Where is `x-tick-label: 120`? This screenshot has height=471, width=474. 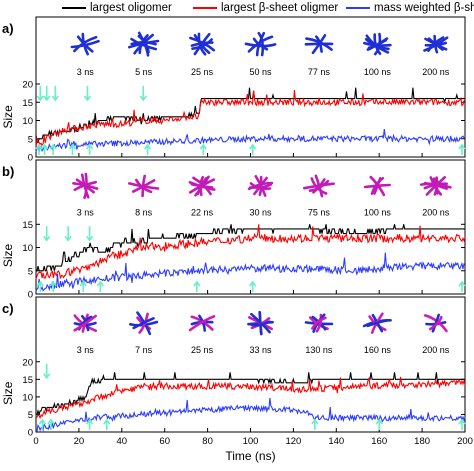
x-tick-label: 120 is located at coordinates (293, 441).